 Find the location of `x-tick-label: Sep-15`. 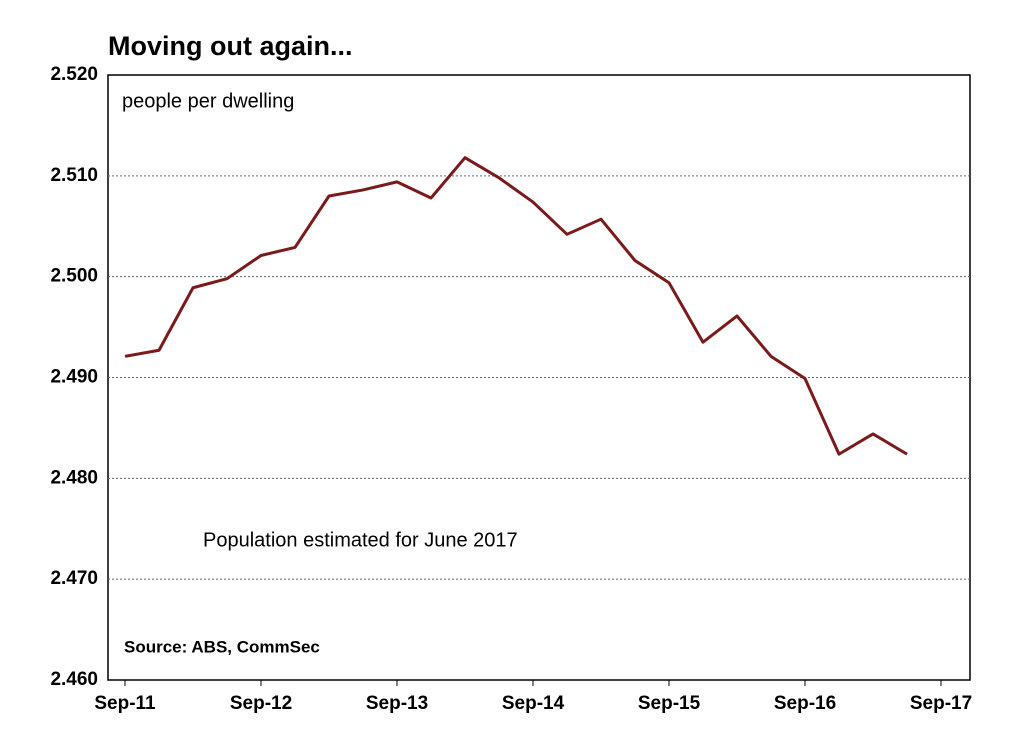

x-tick-label: Sep-15 is located at coordinates (669, 703).